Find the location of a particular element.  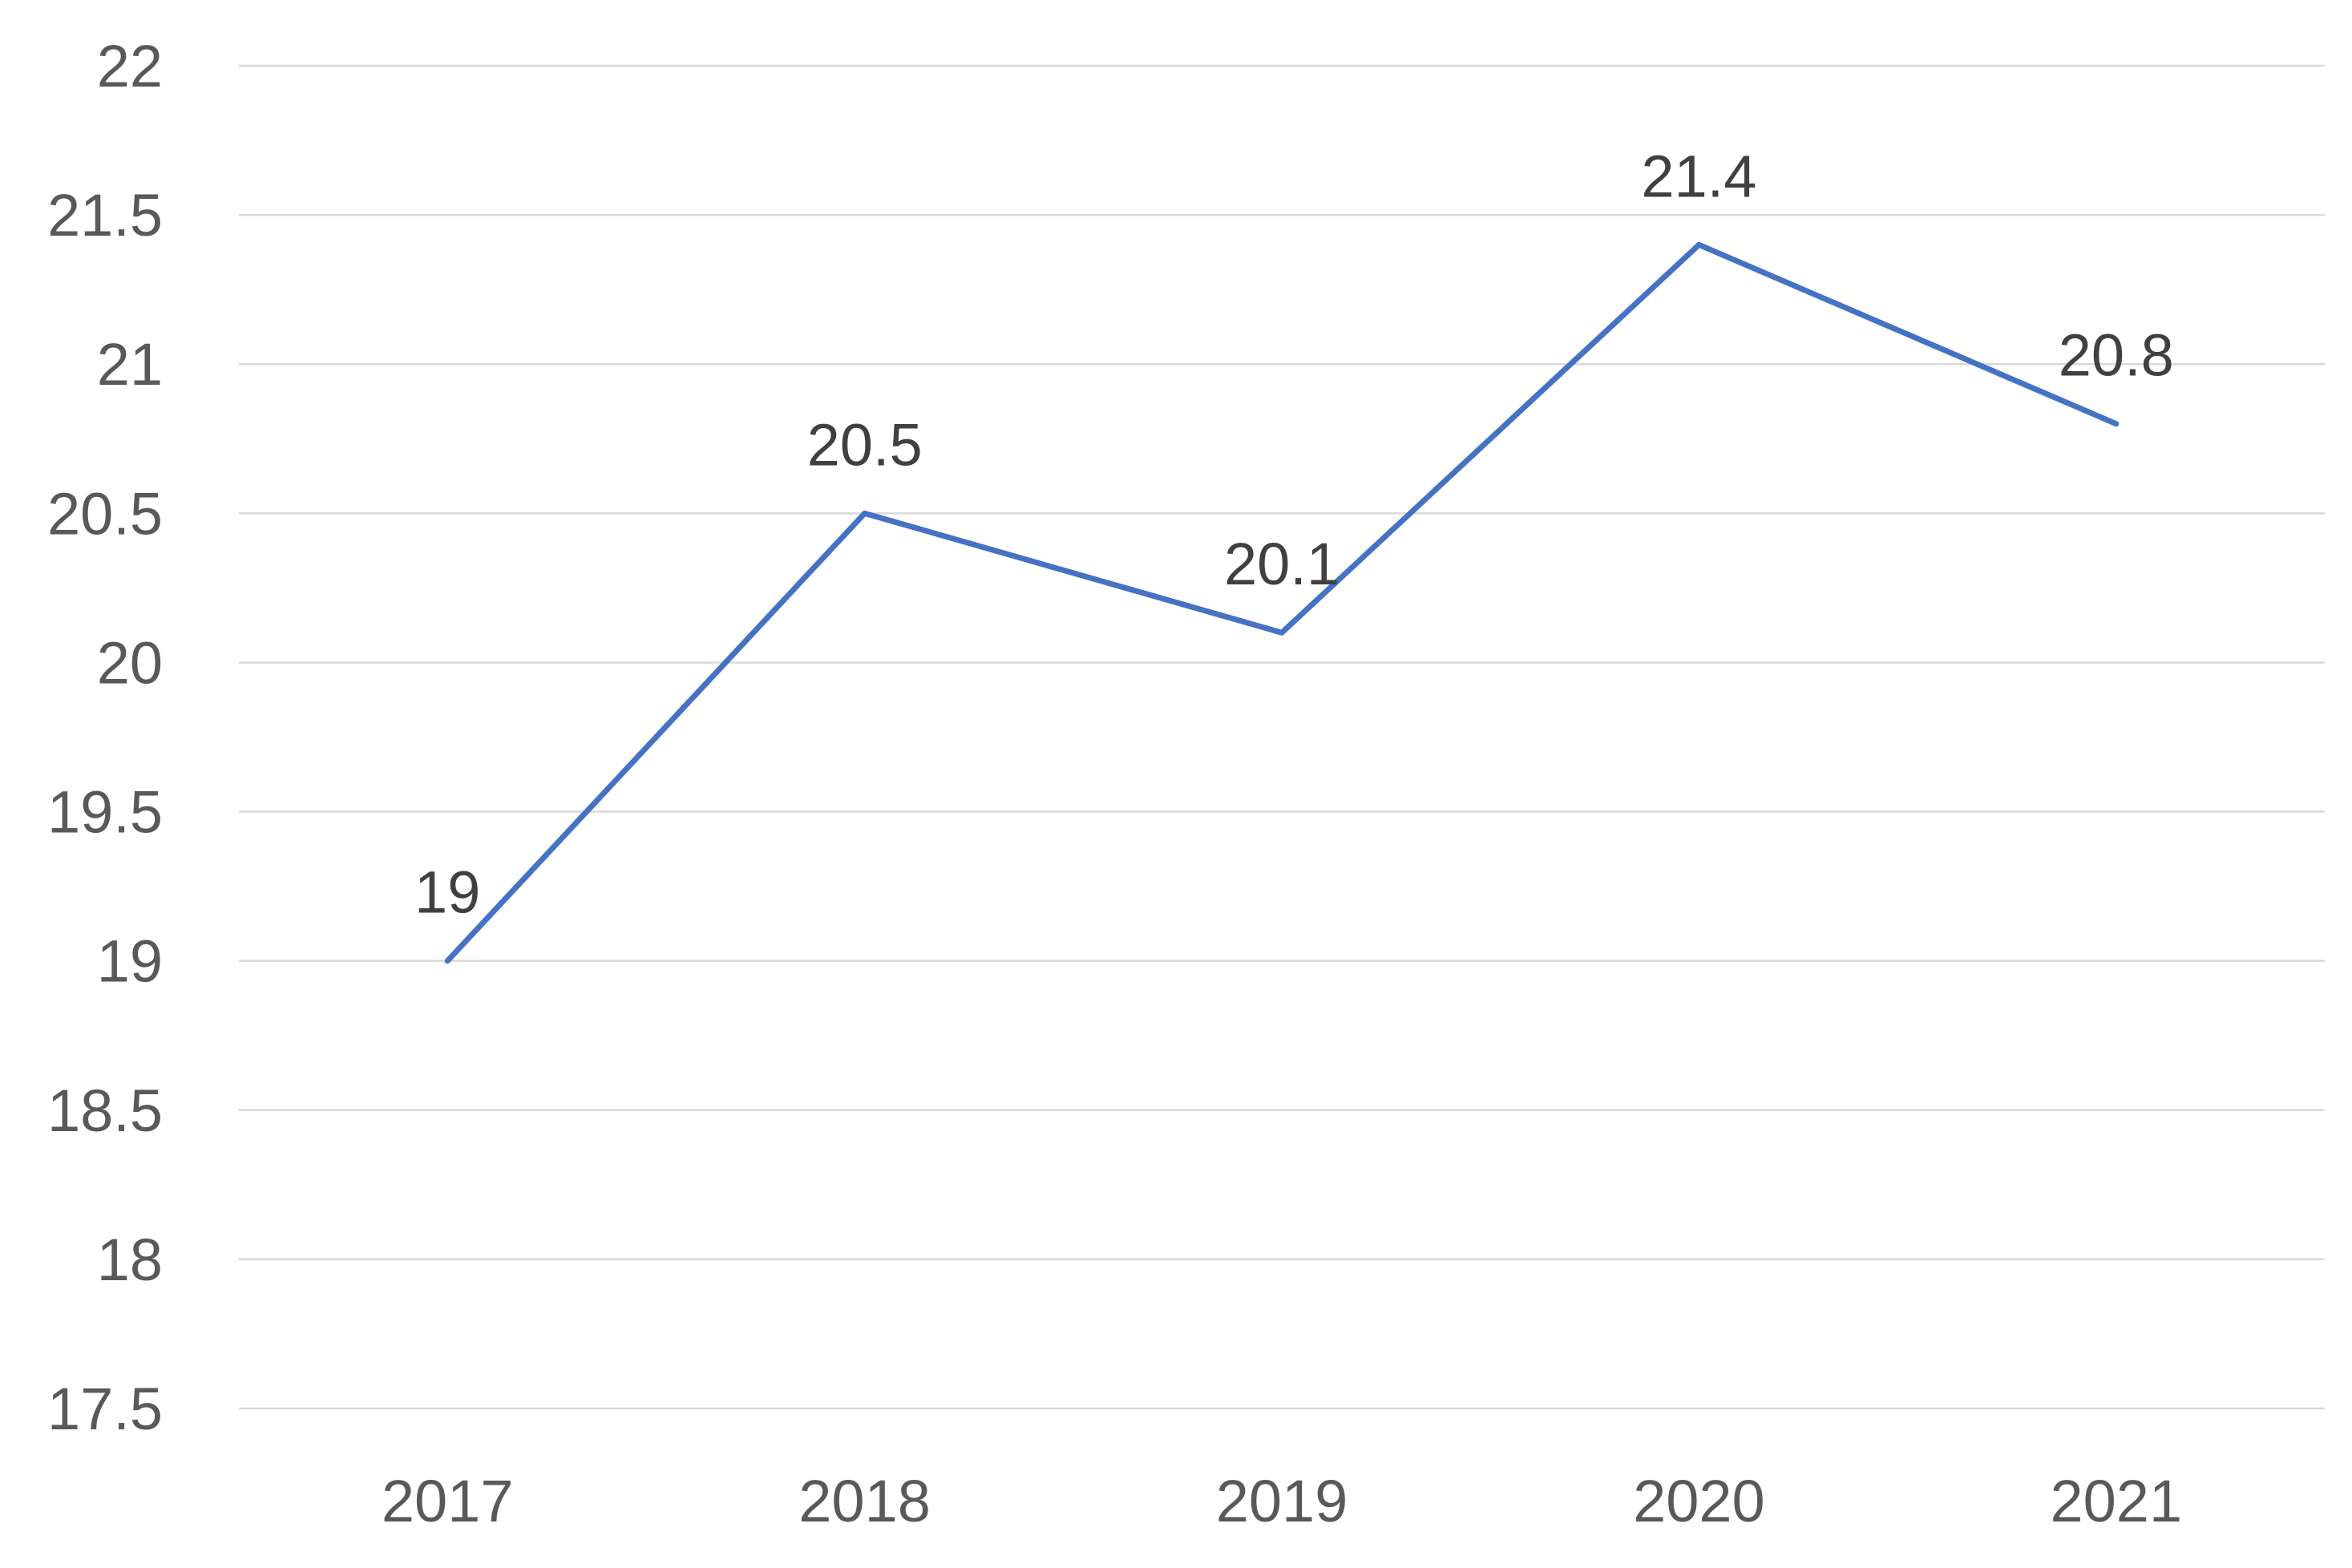

data-label: 20.5 is located at coordinates (865, 444).